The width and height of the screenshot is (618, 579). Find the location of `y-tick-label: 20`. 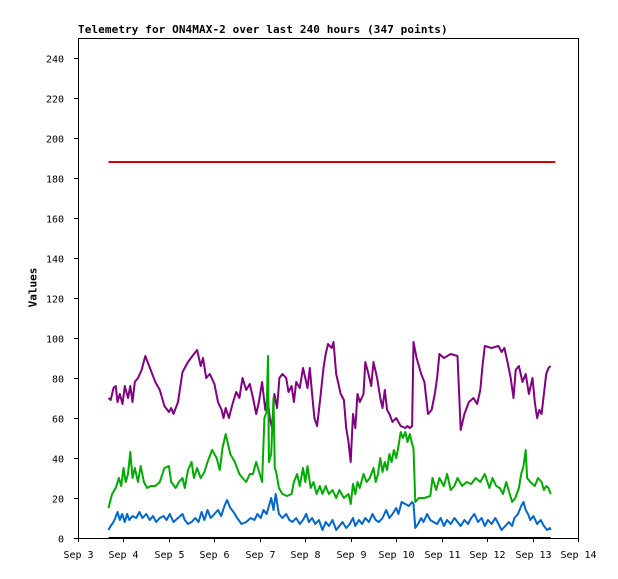

y-tick-label: 20 is located at coordinates (58, 500).